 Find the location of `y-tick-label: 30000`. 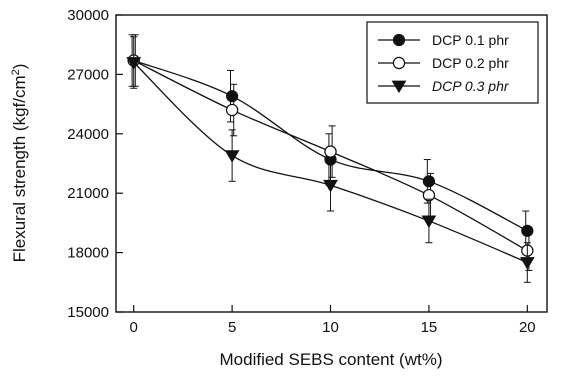

y-tick-label: 30000 is located at coordinates (88, 15).